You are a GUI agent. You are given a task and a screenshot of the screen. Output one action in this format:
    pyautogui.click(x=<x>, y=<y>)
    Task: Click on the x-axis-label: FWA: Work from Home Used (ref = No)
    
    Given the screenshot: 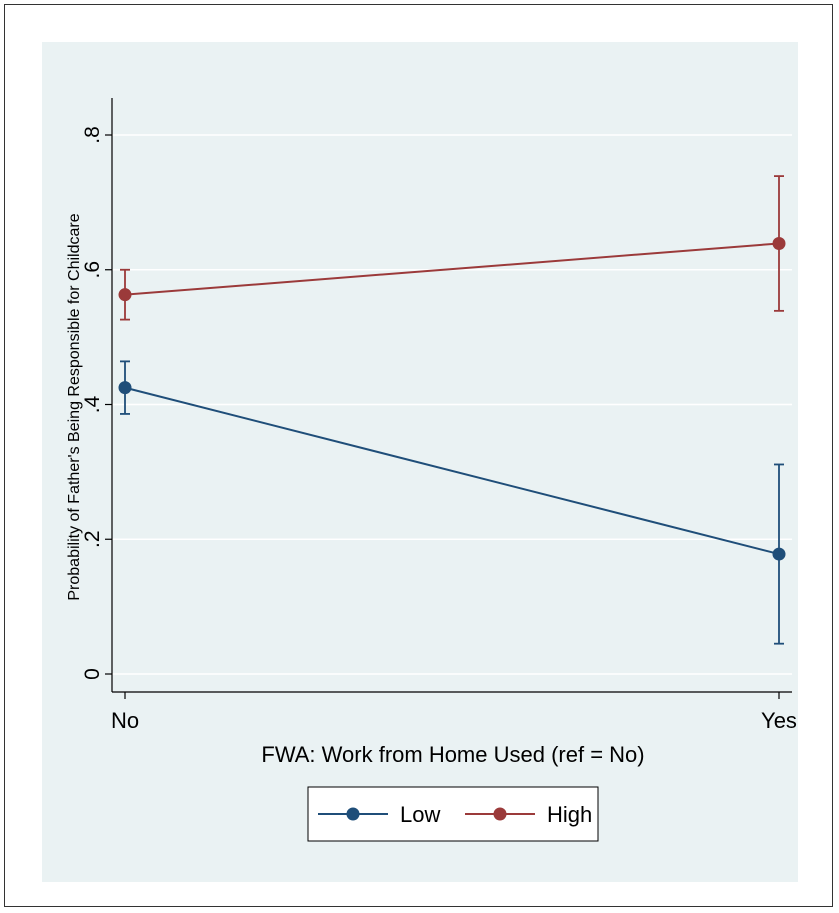 What is the action you would take?
    pyautogui.click(x=452, y=754)
    